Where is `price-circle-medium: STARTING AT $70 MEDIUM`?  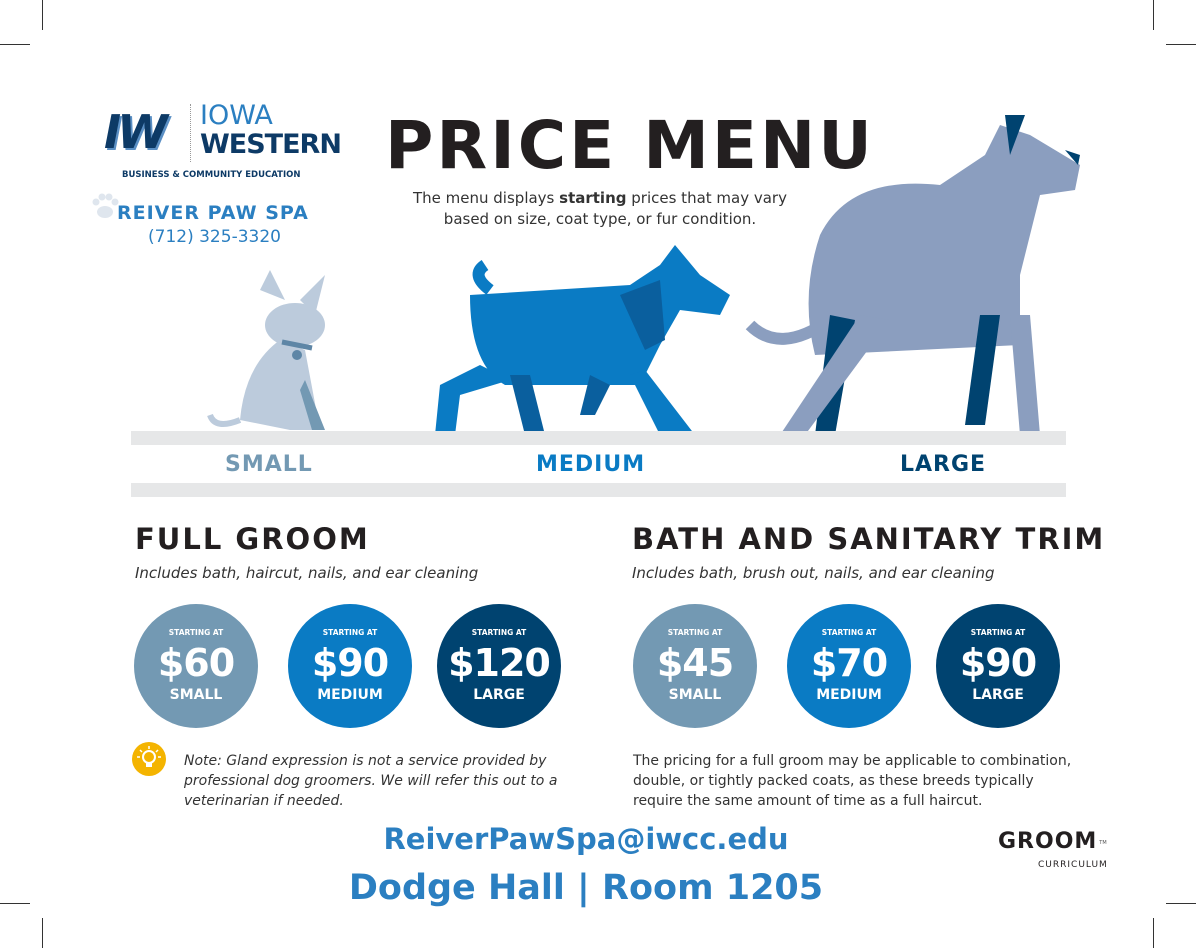
price-circle-medium: STARTING AT $70 MEDIUM is located at coordinates (849, 666).